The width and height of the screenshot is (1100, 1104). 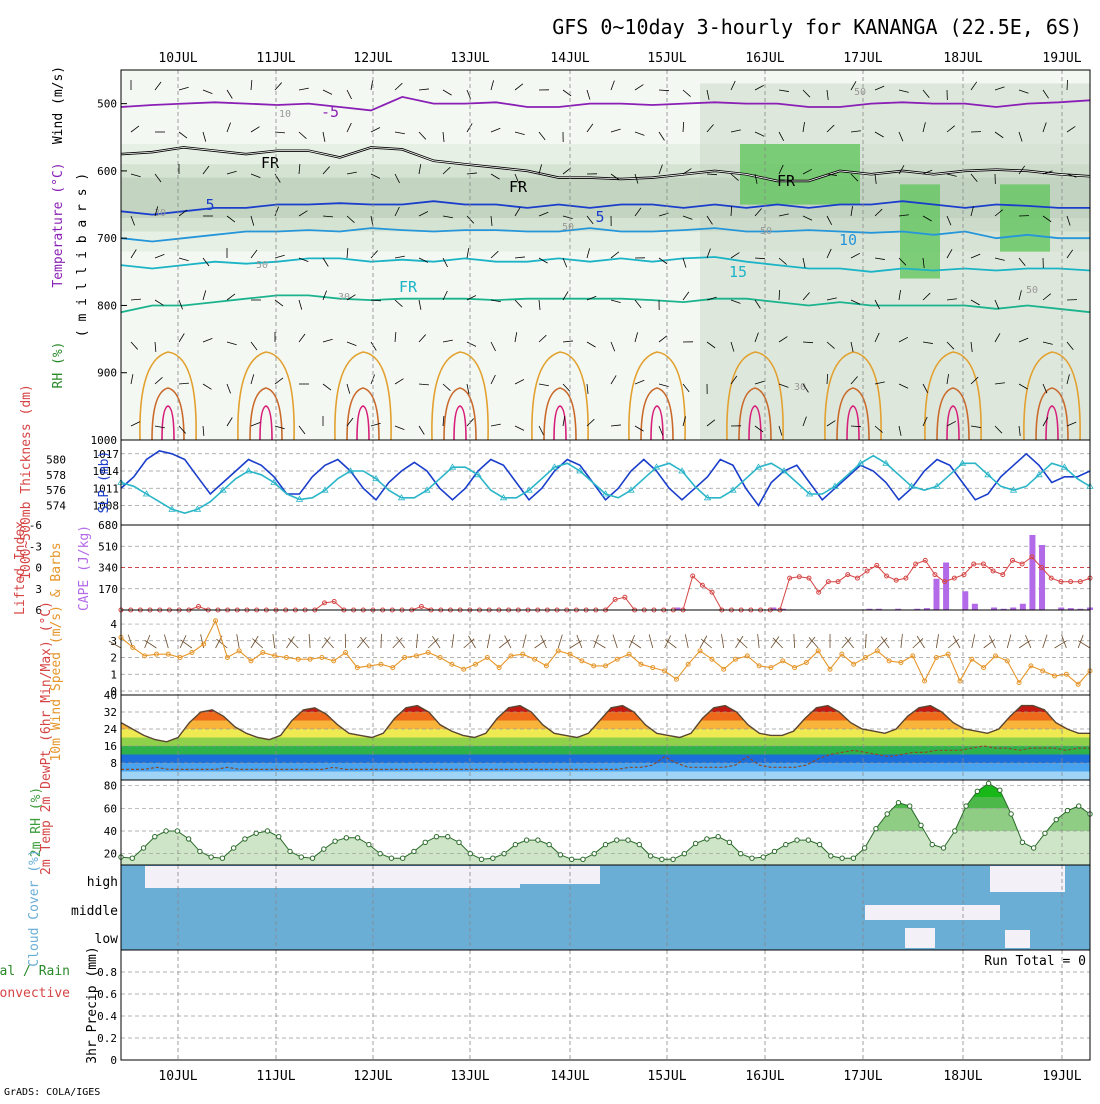 What do you see at coordinates (35, 525) in the screenshot?
I see `li-tick--6: -6` at bounding box center [35, 525].